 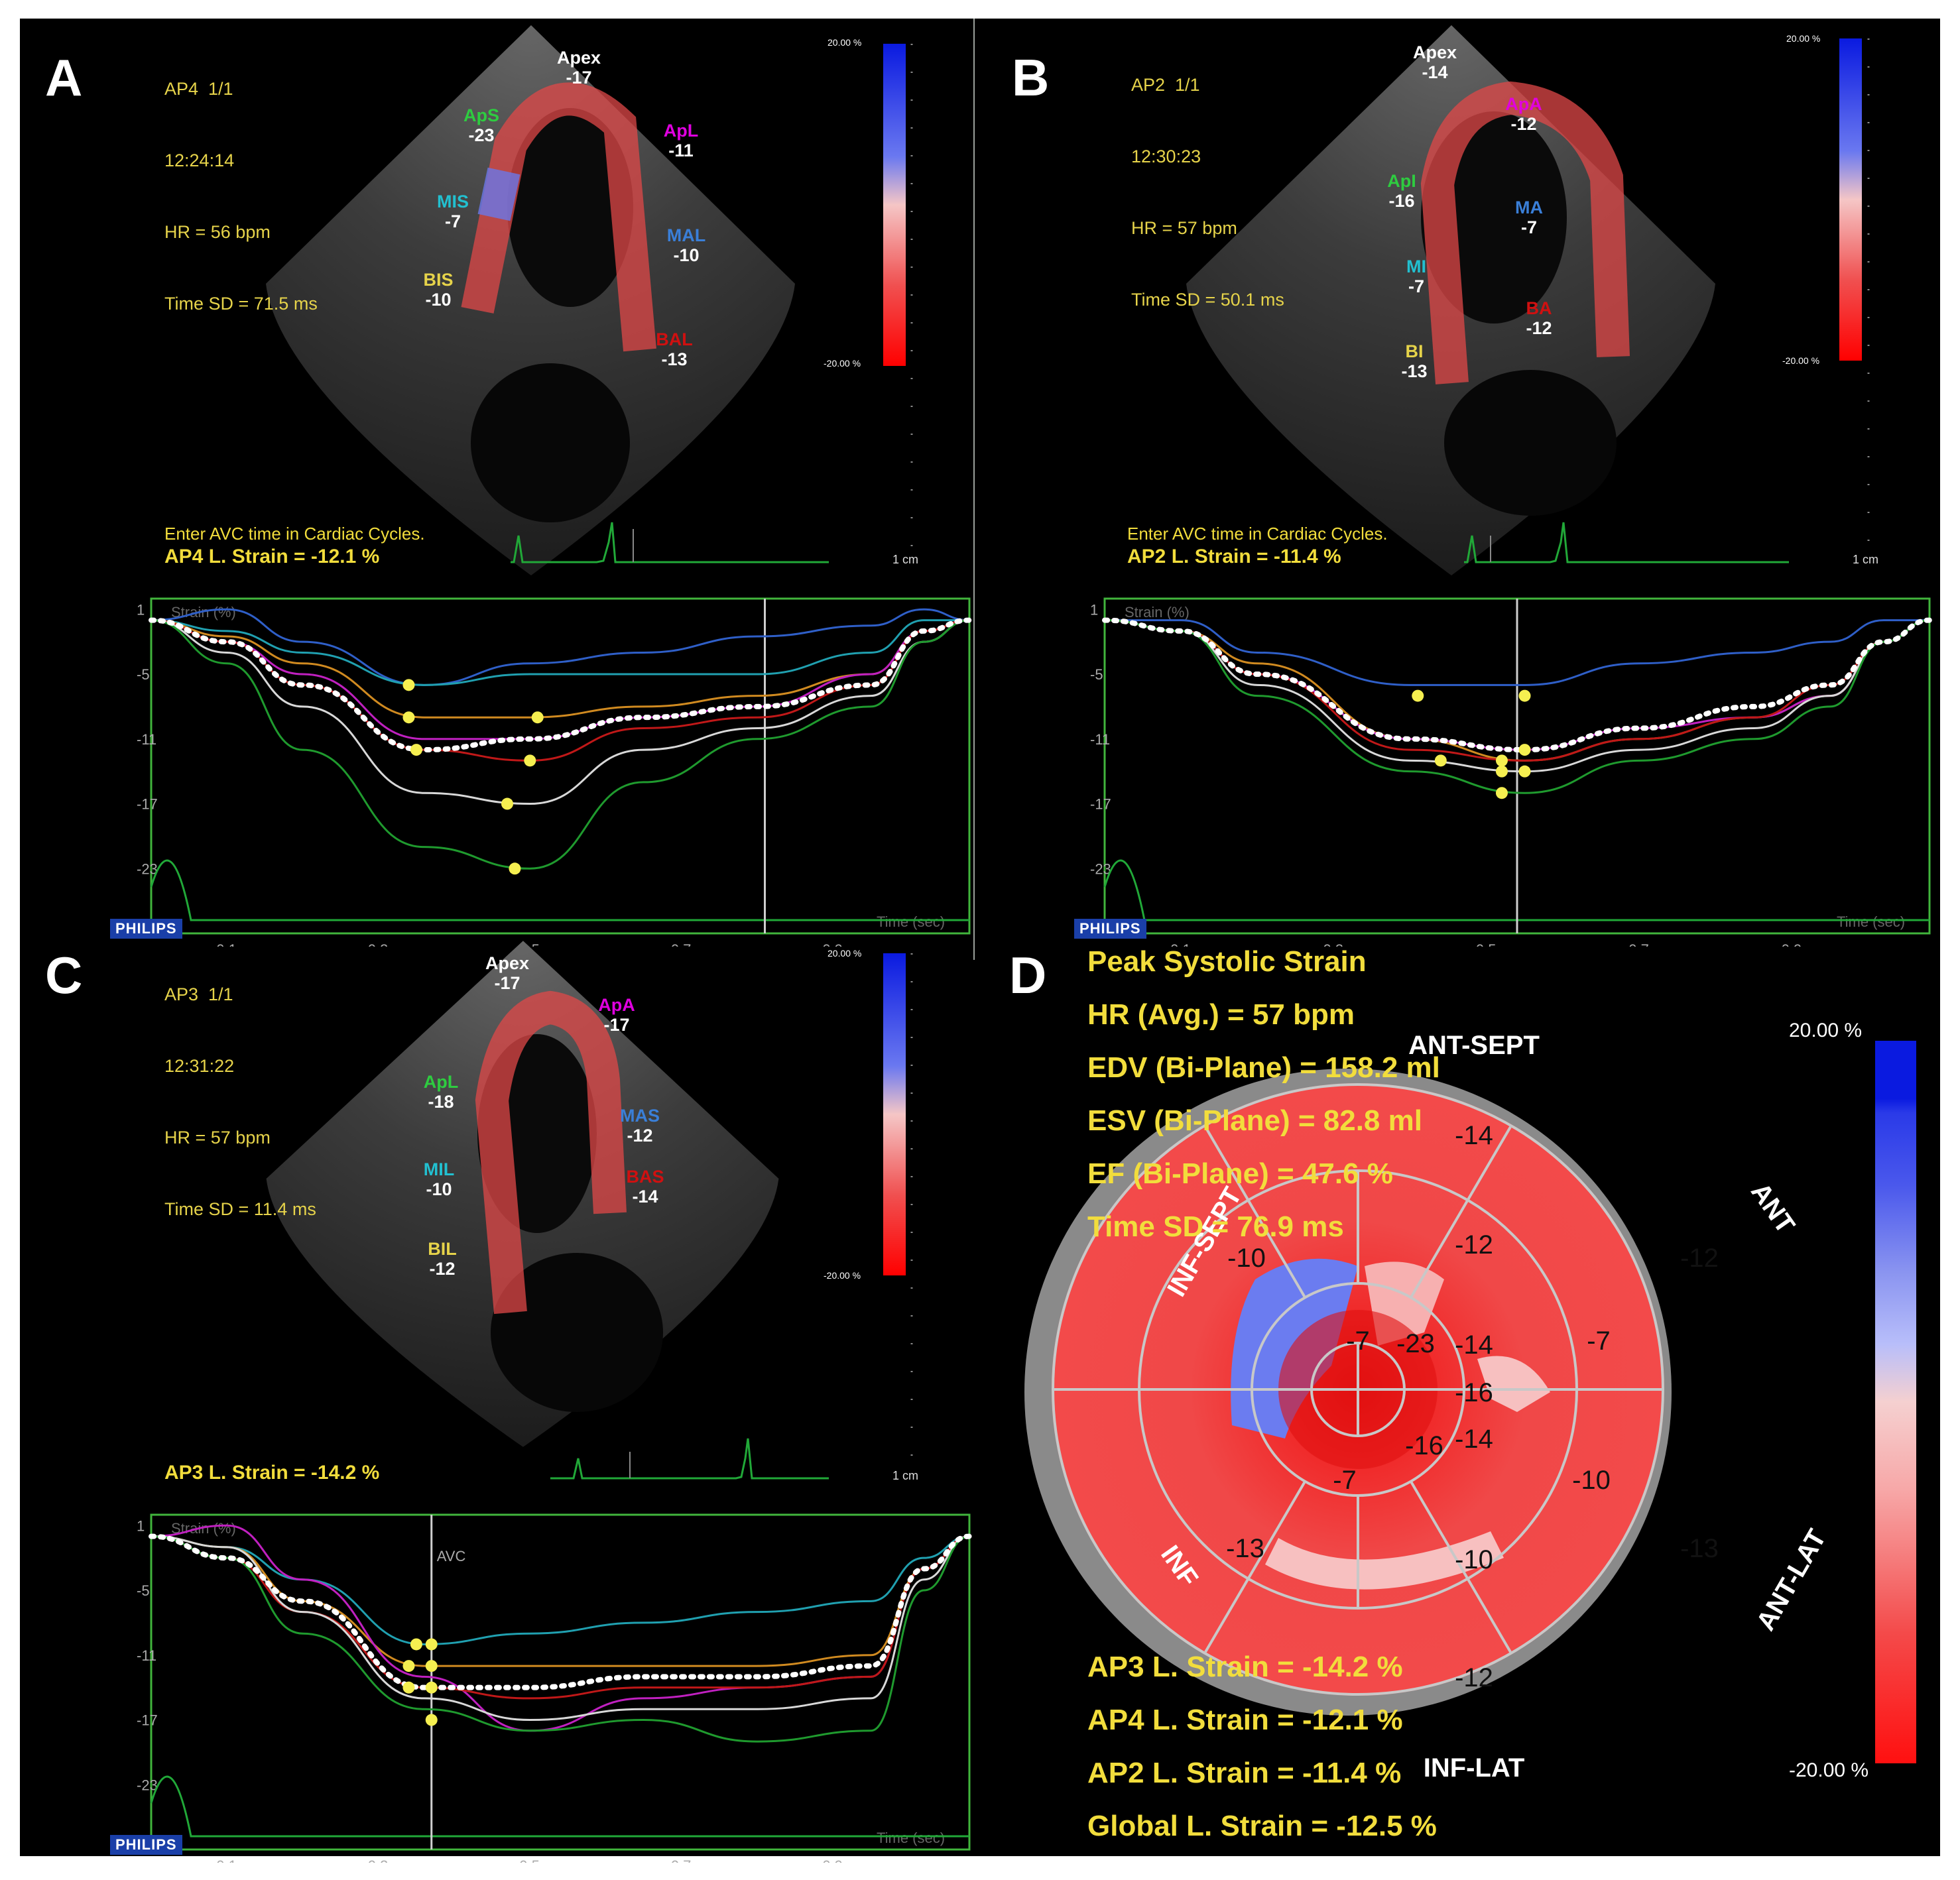 What do you see at coordinates (439, 1189) in the screenshot?
I see `segment-value-mil: -10` at bounding box center [439, 1189].